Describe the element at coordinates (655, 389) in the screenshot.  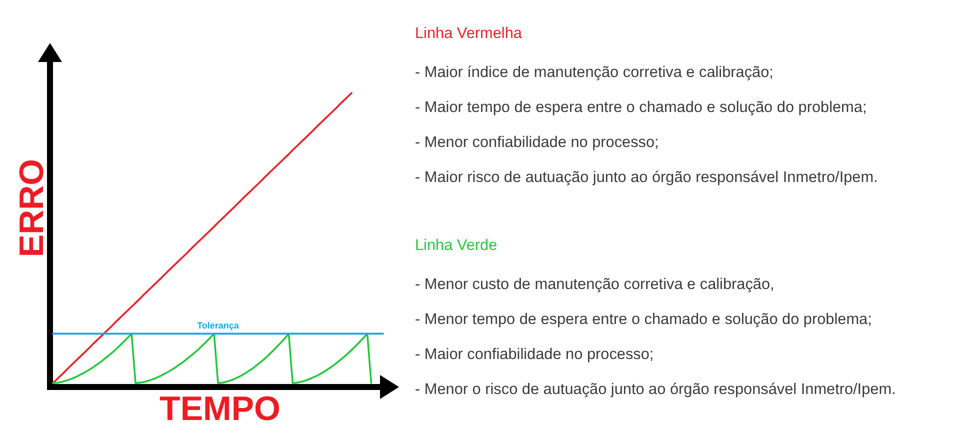
I see `text: - Menor o risco de autuação junto ao órgão responsável Inmetro/Ipem.` at that location.